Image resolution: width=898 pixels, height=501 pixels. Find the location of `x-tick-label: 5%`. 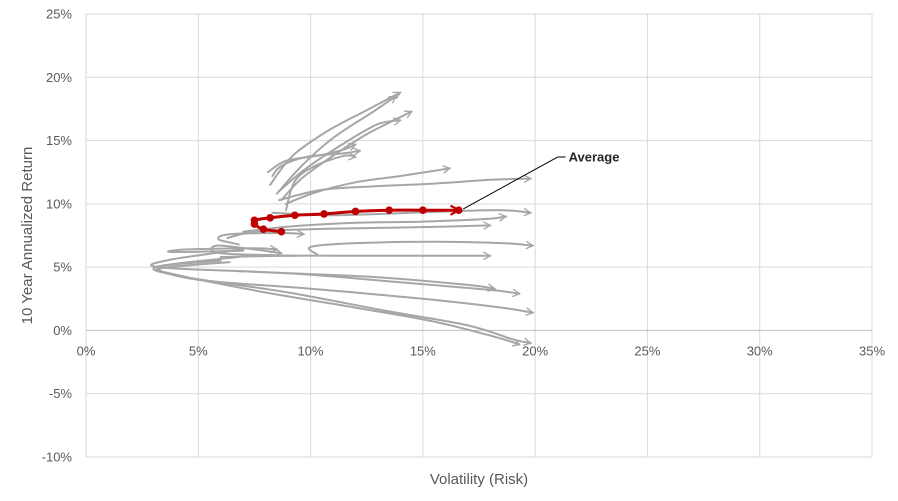

x-tick-label: 5% is located at coordinates (198, 350).